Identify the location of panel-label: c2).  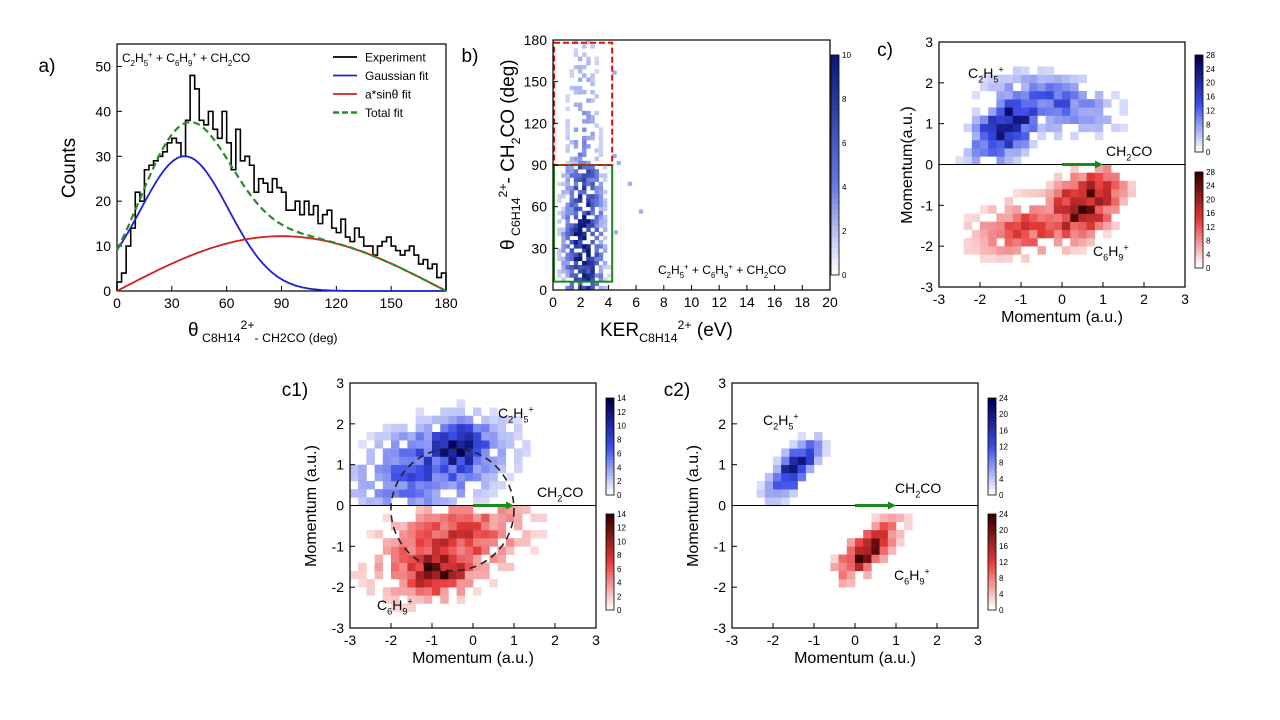
(677, 390).